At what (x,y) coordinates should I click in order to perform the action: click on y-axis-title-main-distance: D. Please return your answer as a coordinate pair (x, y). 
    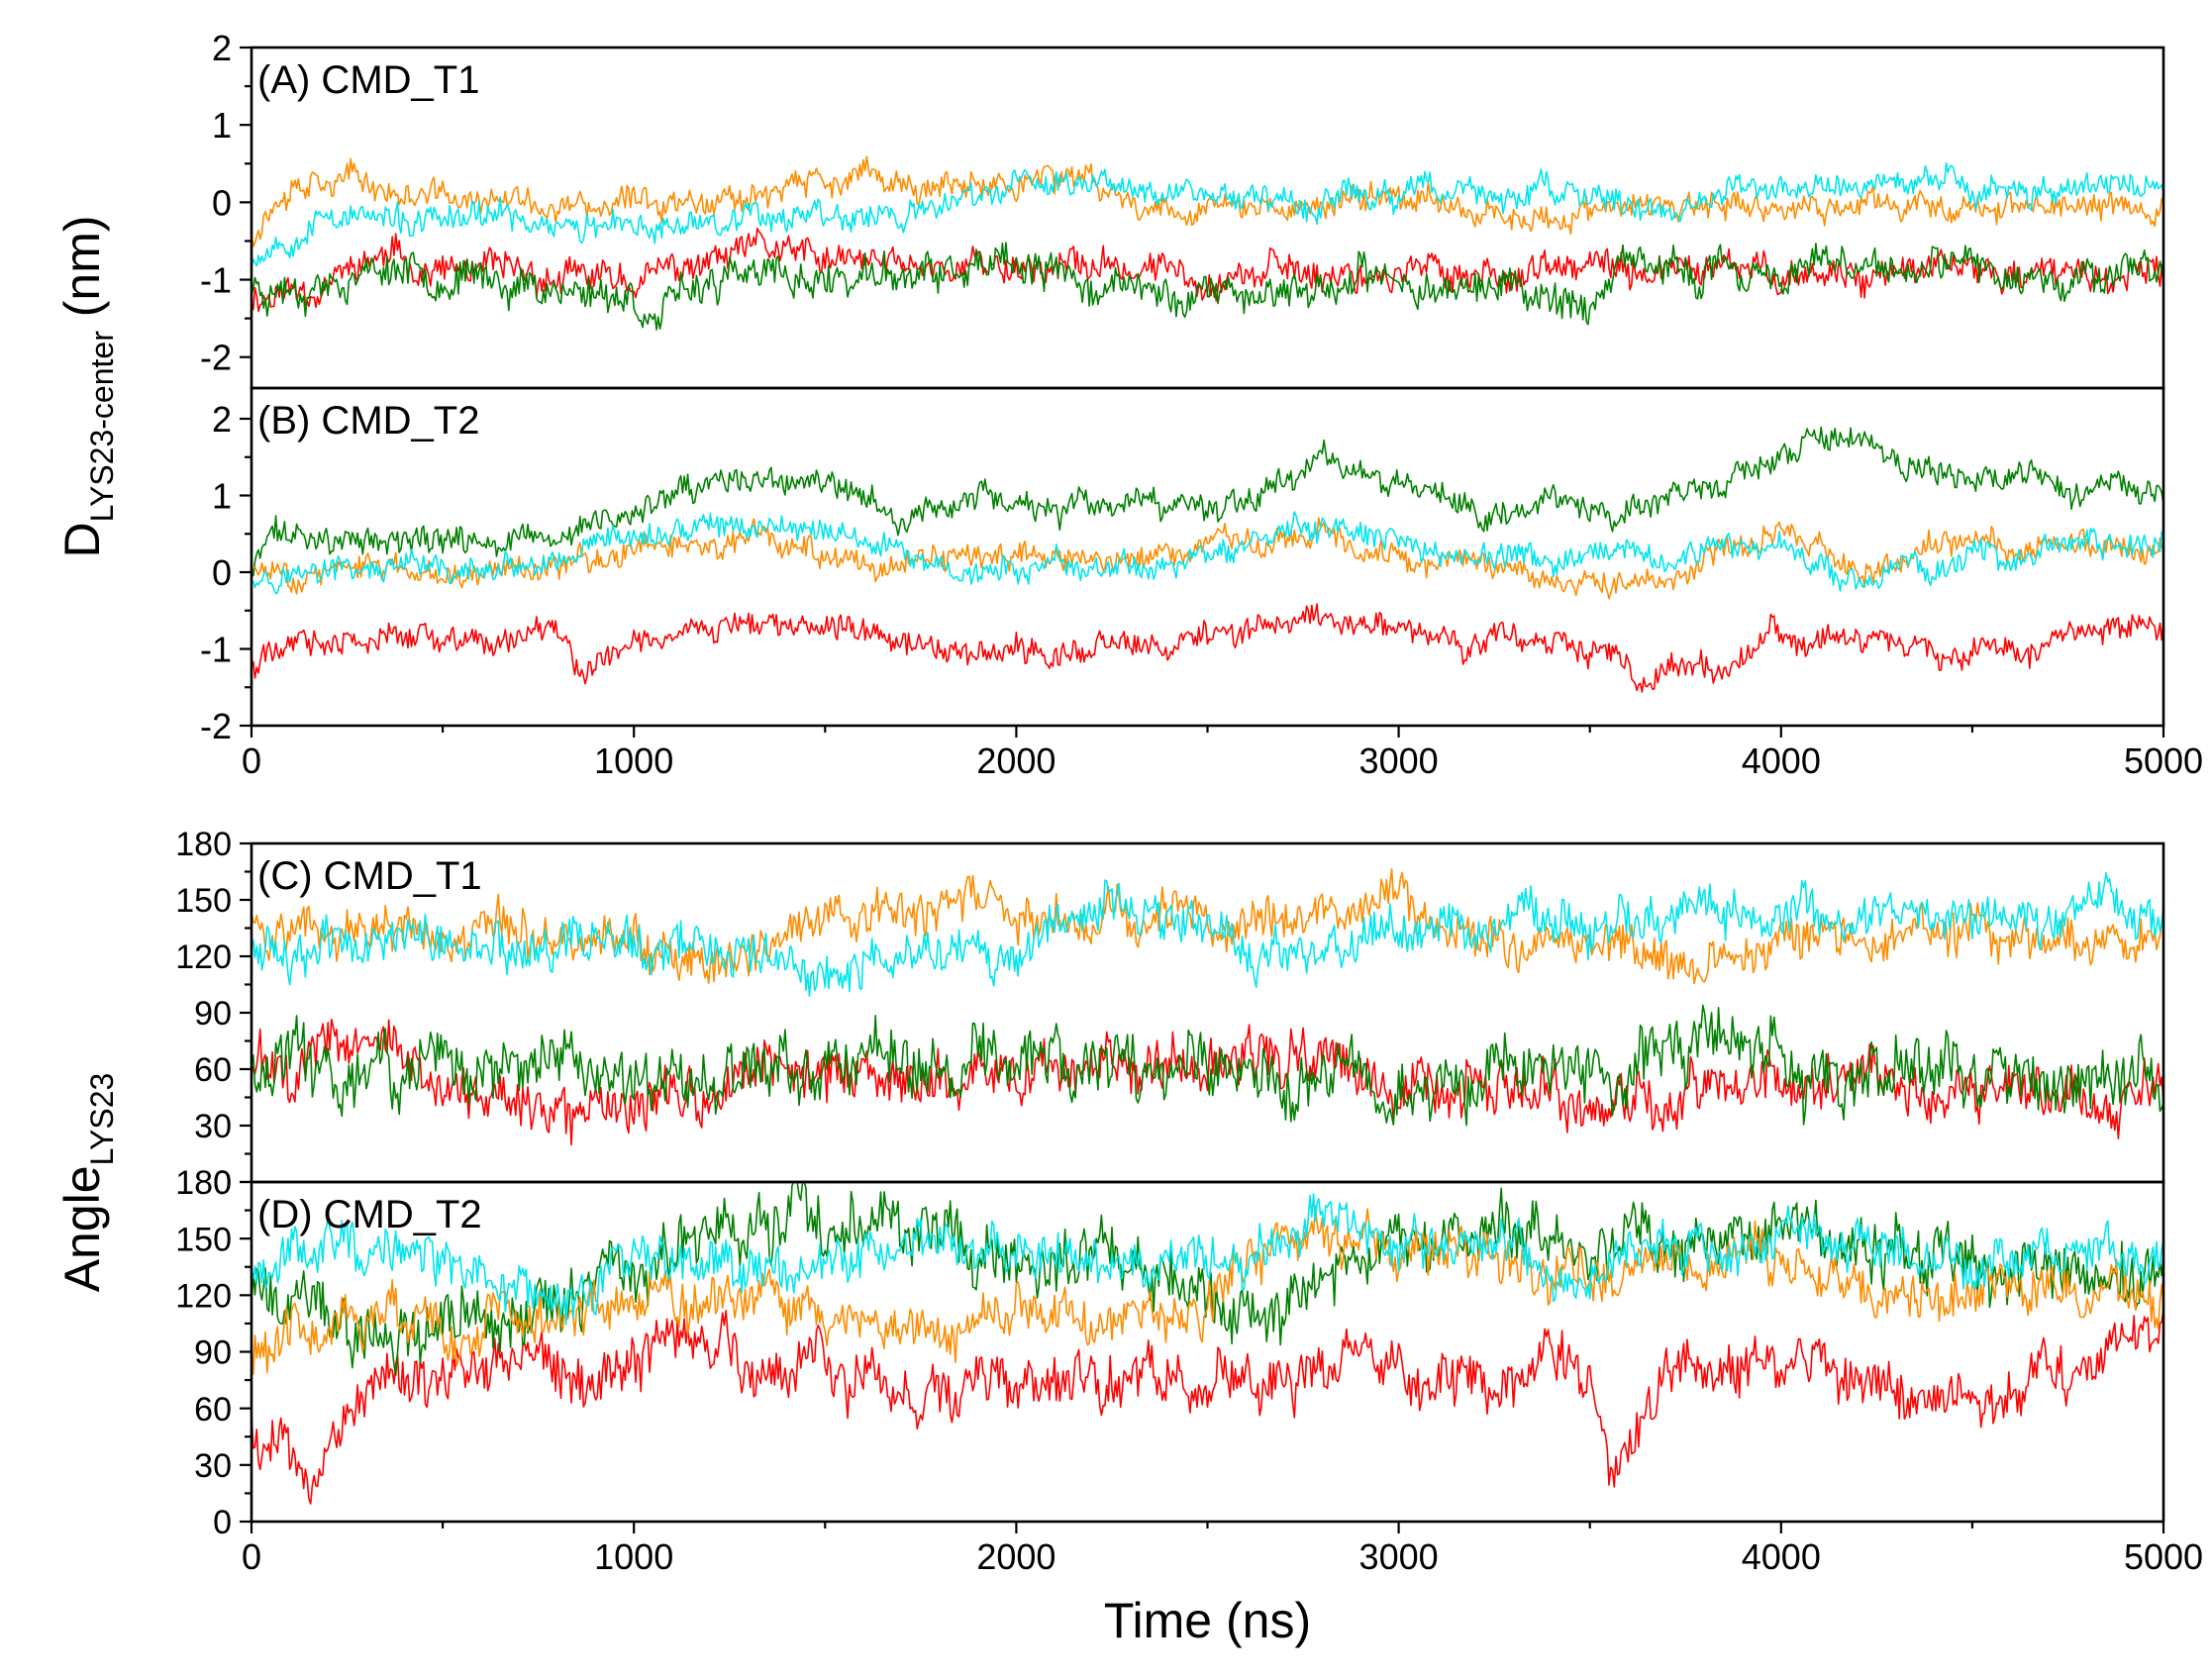
    Looking at the image, I should click on (82, 539).